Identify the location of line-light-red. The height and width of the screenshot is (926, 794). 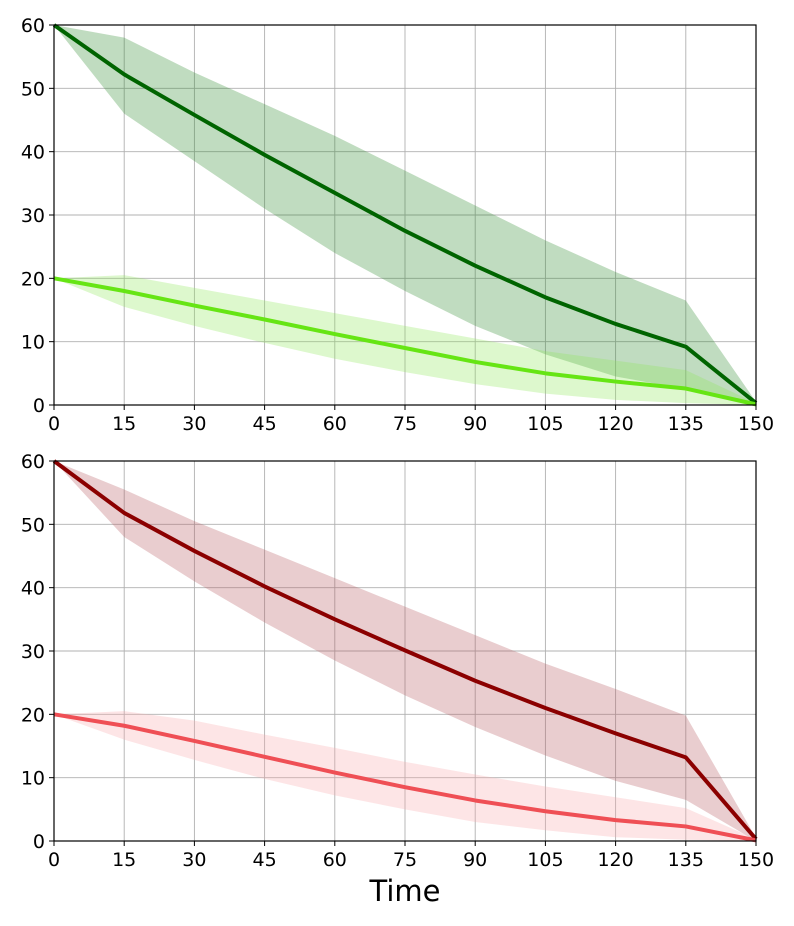
(405, 777).